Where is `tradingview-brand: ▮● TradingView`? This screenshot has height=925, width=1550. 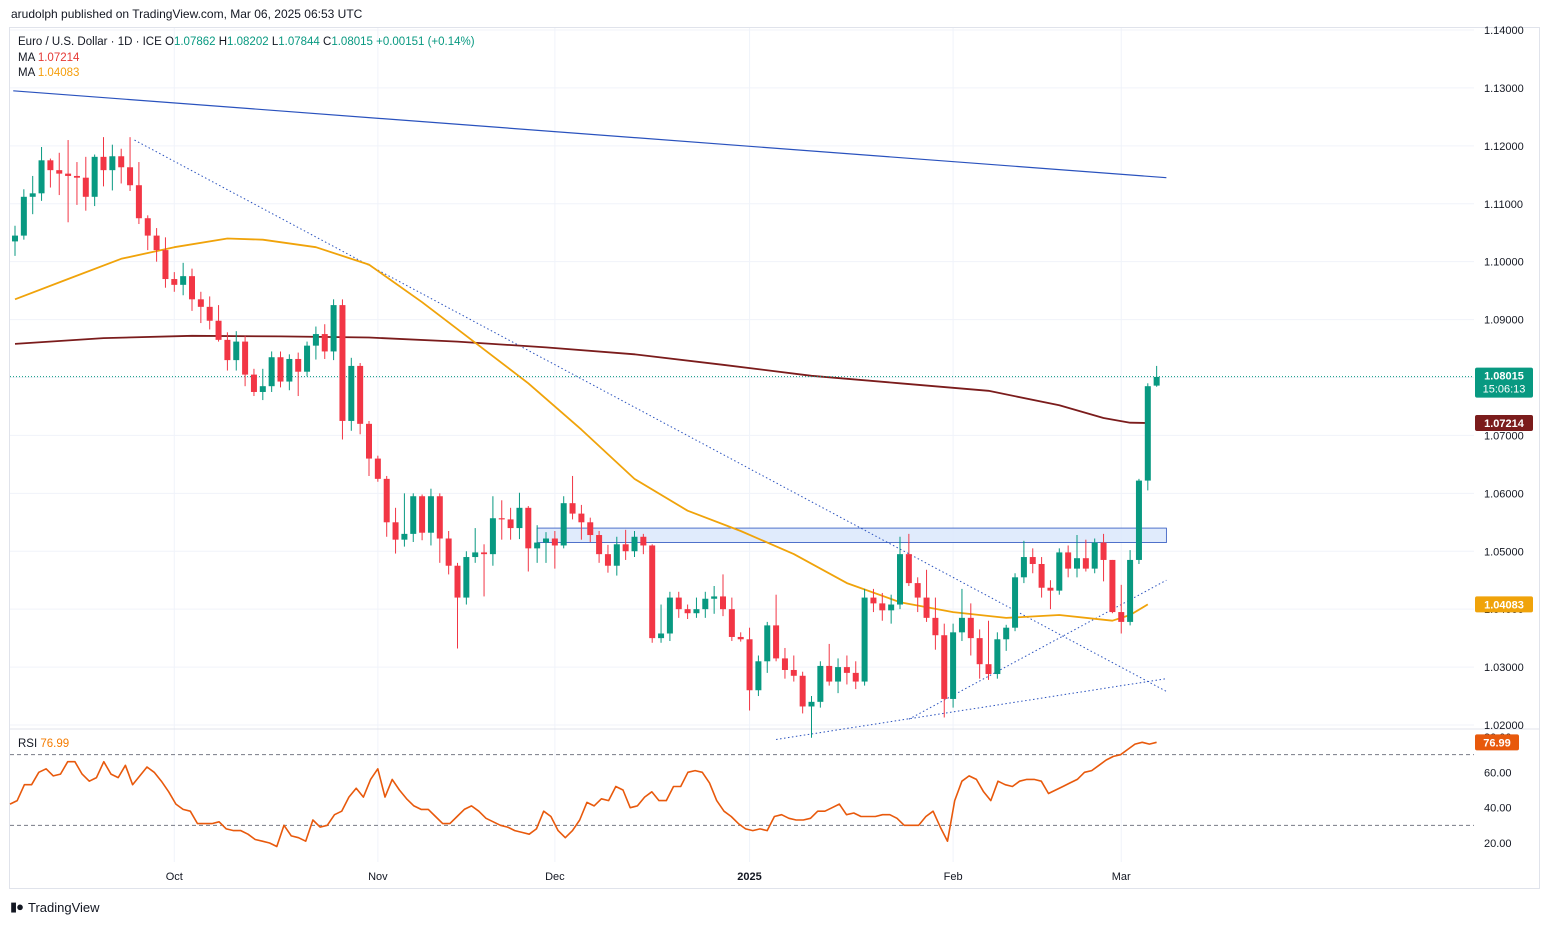
tradingview-brand: ▮● TradingView is located at coordinates (55, 907).